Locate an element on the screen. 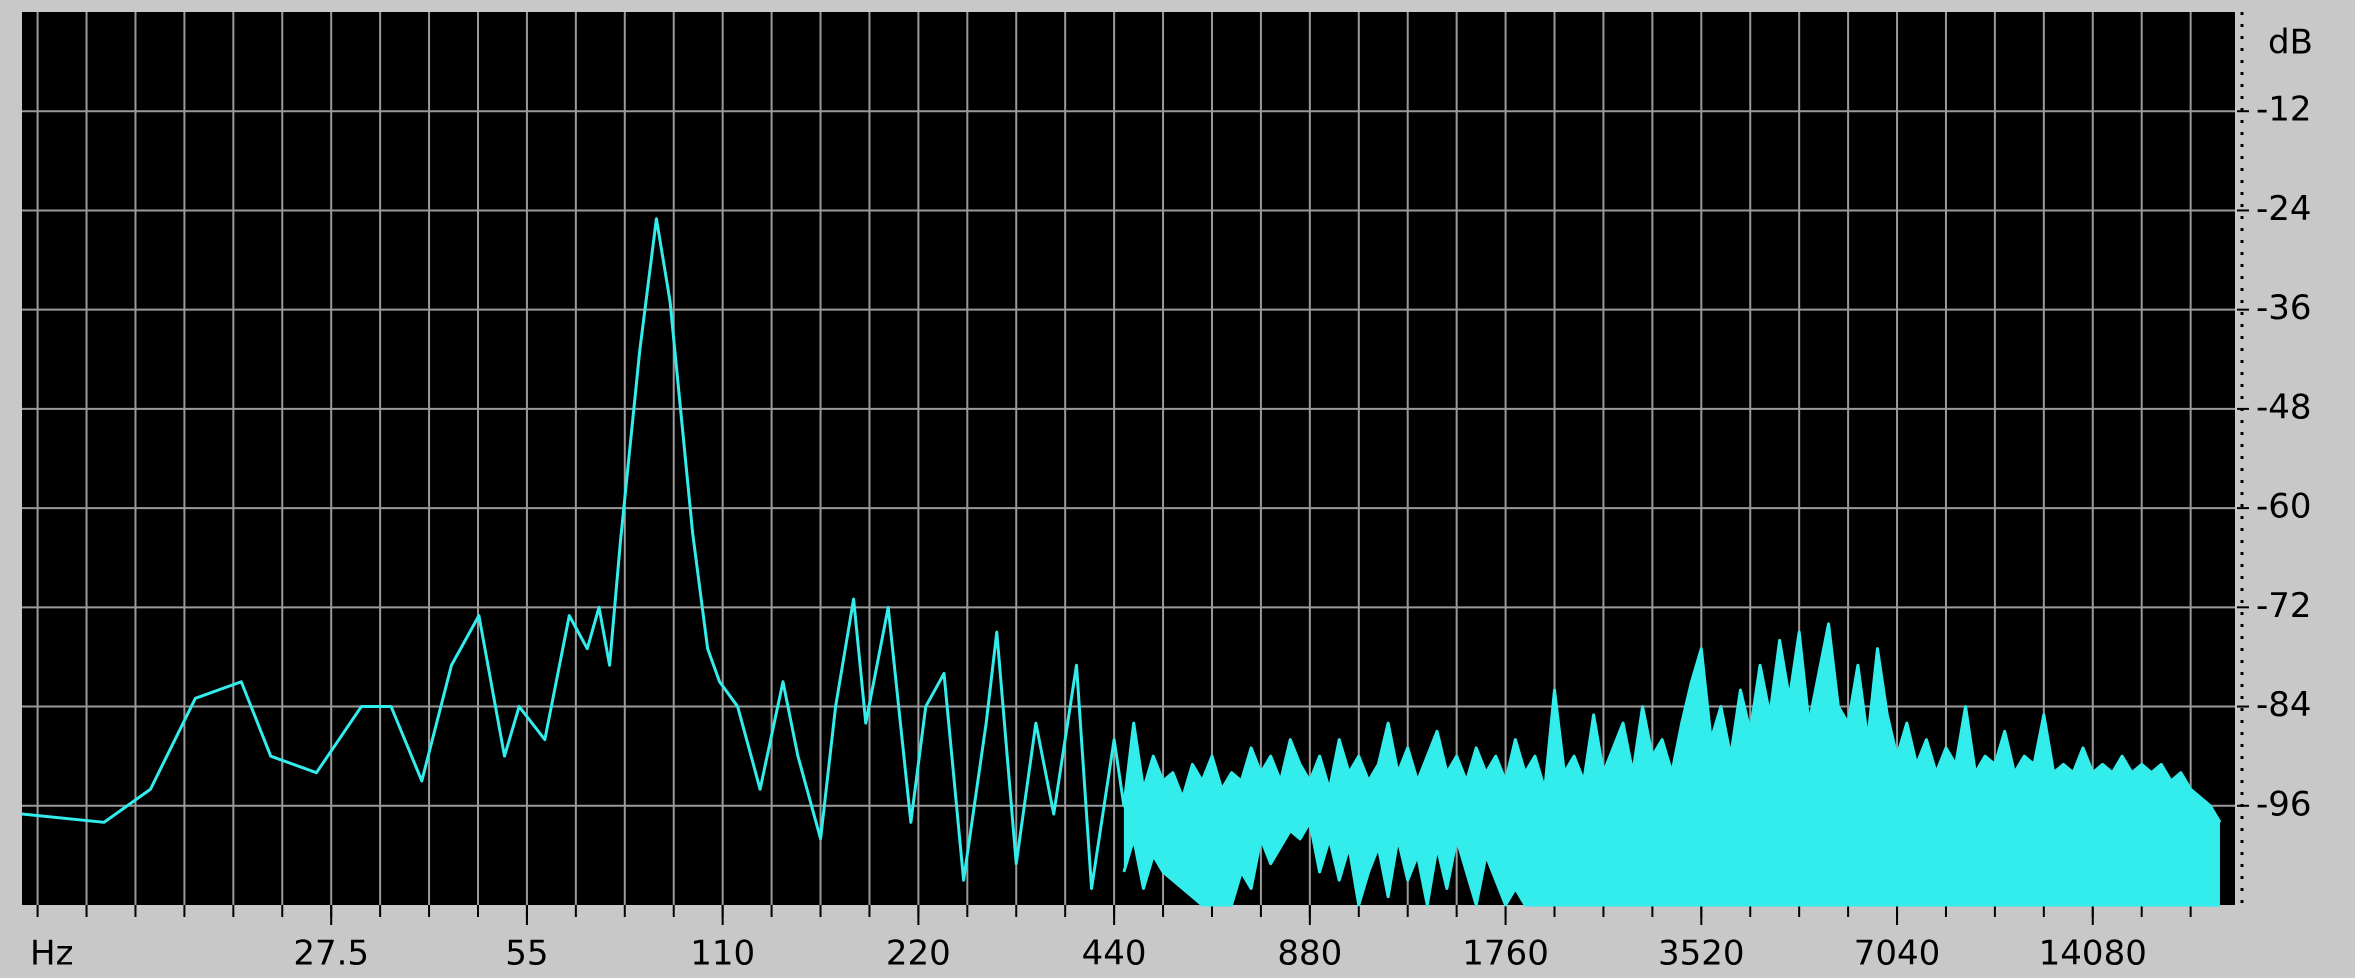 Image resolution: width=2355 pixels, height=978 pixels. y-tick-label: -72 is located at coordinates (2284, 606).